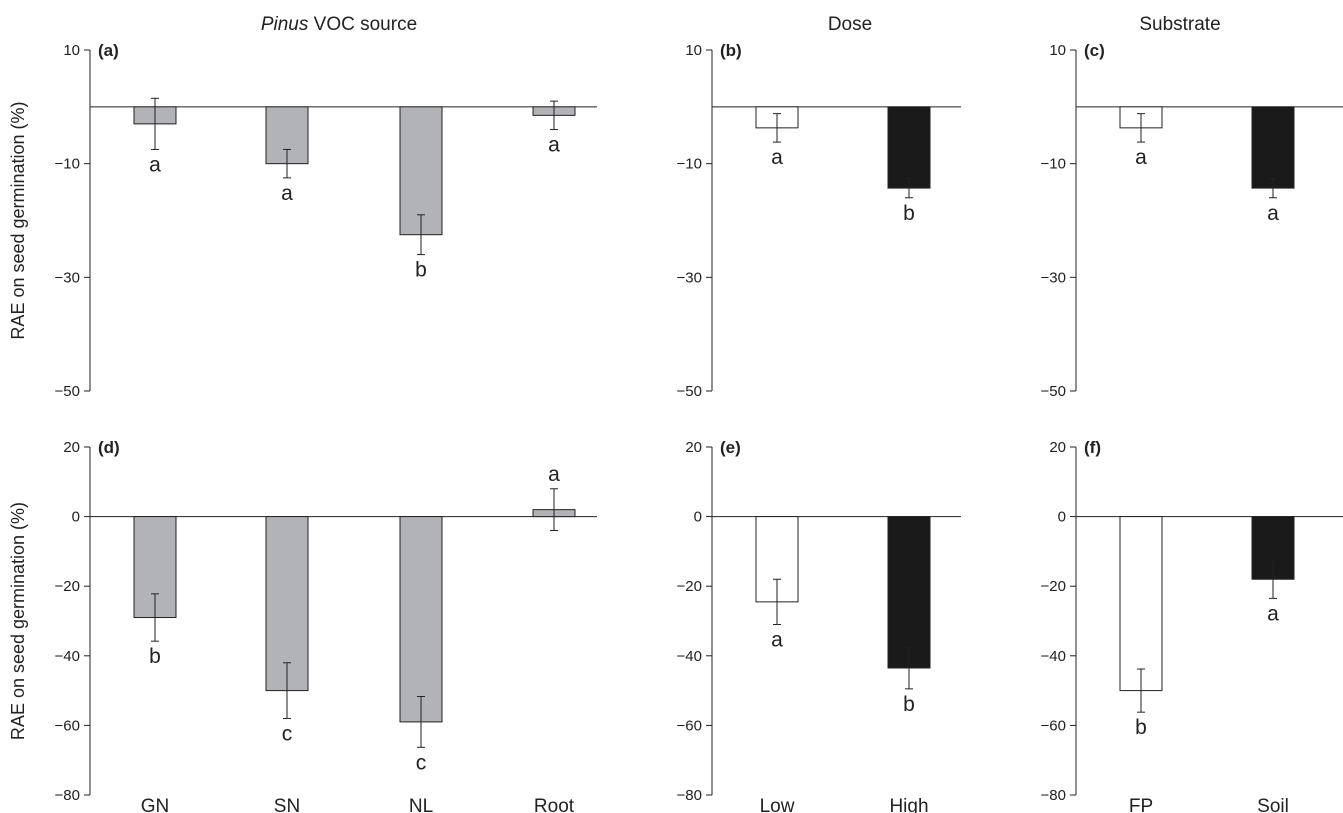 This screenshot has width=1343, height=813. What do you see at coordinates (819, 220) in the screenshot?
I see `panel-b: 10 −10 −30 −50 (b) a b` at bounding box center [819, 220].